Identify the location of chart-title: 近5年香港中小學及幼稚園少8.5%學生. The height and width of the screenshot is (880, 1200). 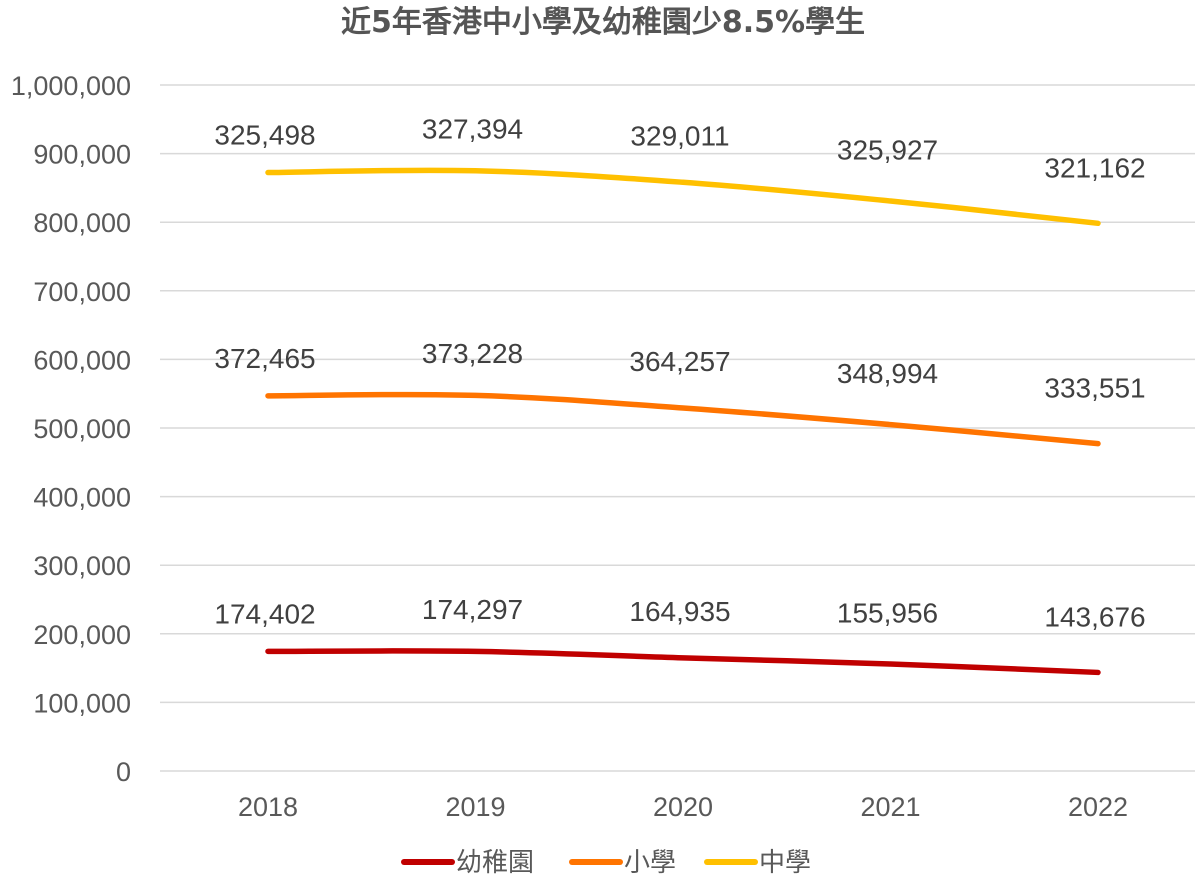
(603, 22).